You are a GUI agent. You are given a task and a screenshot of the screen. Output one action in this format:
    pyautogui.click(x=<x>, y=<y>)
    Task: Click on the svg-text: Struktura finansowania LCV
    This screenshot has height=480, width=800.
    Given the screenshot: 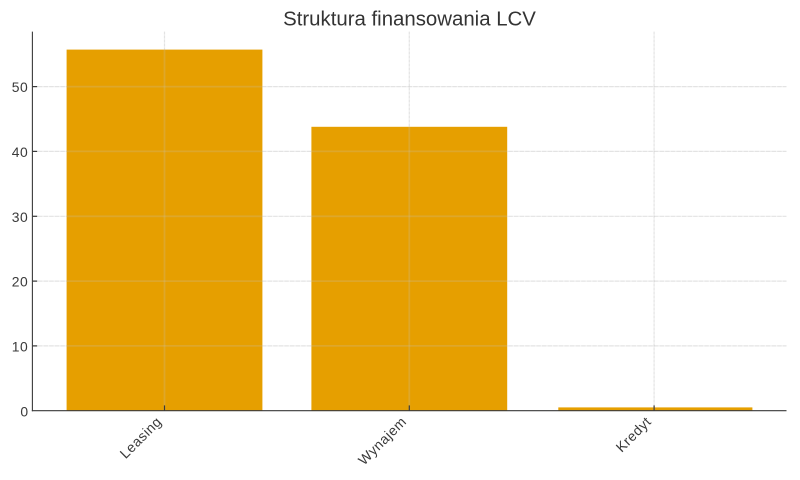 What is the action you would take?
    pyautogui.click(x=409, y=20)
    